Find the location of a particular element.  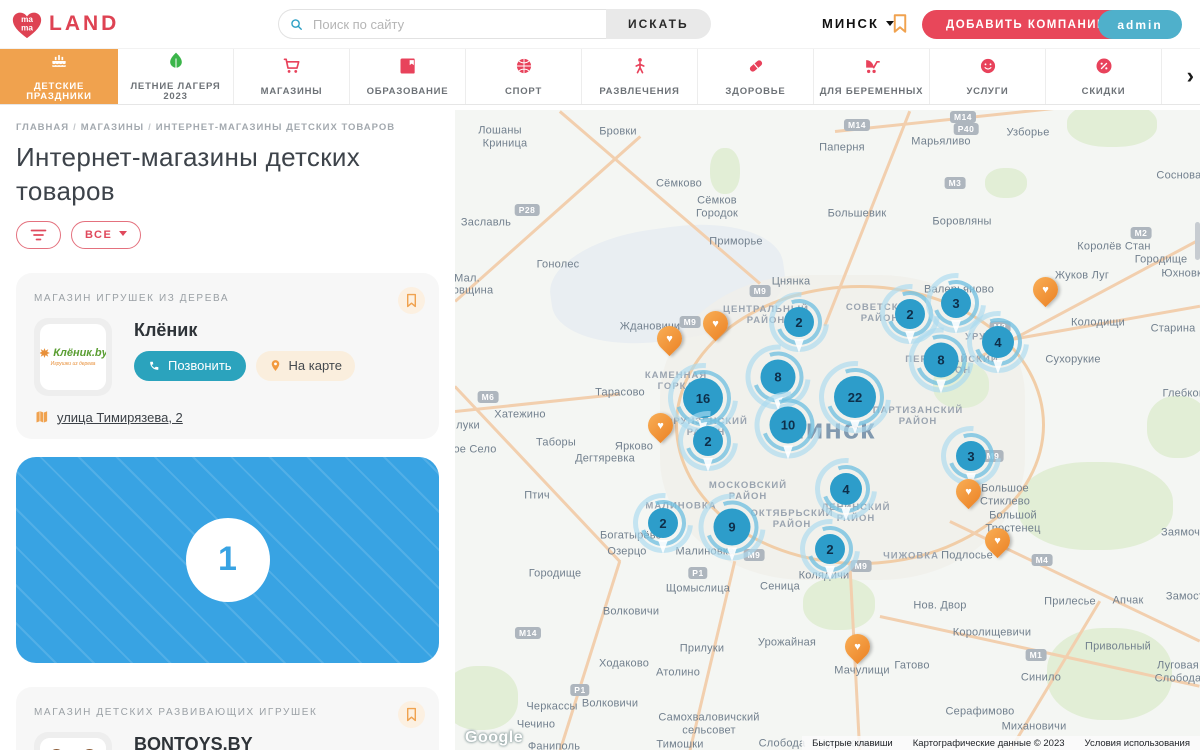

map-label: ЦЕНТРАЛЬНЫЙ РАЙОН is located at coordinates (766, 315).